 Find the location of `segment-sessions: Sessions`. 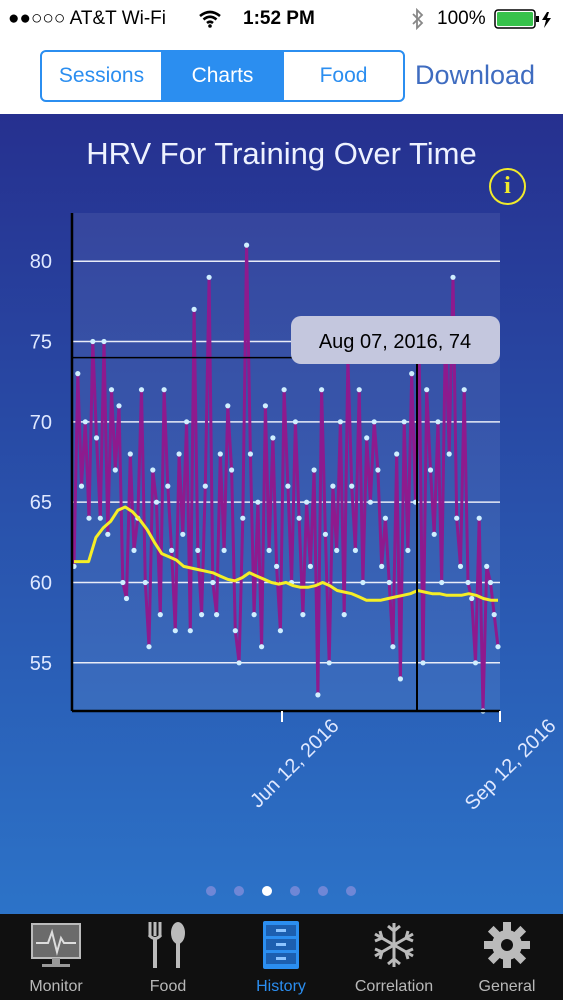

segment-sessions: Sessions is located at coordinates (101, 75).